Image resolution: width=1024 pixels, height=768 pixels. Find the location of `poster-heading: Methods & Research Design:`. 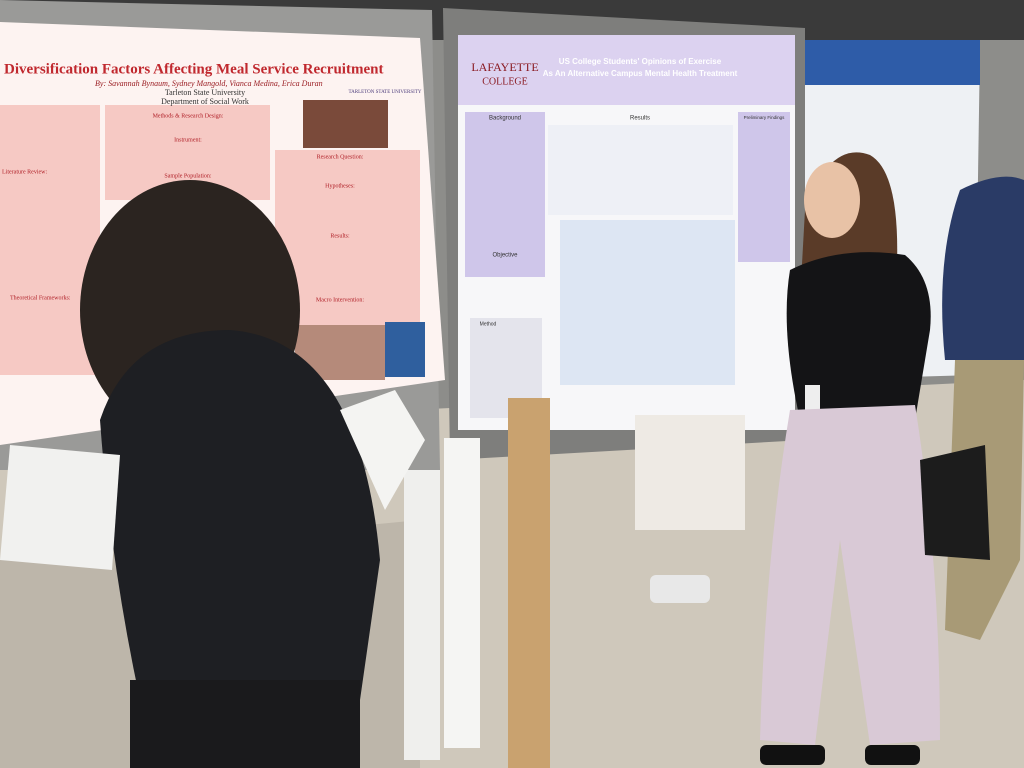

poster-heading: Methods & Research Design: is located at coordinates (188, 116).